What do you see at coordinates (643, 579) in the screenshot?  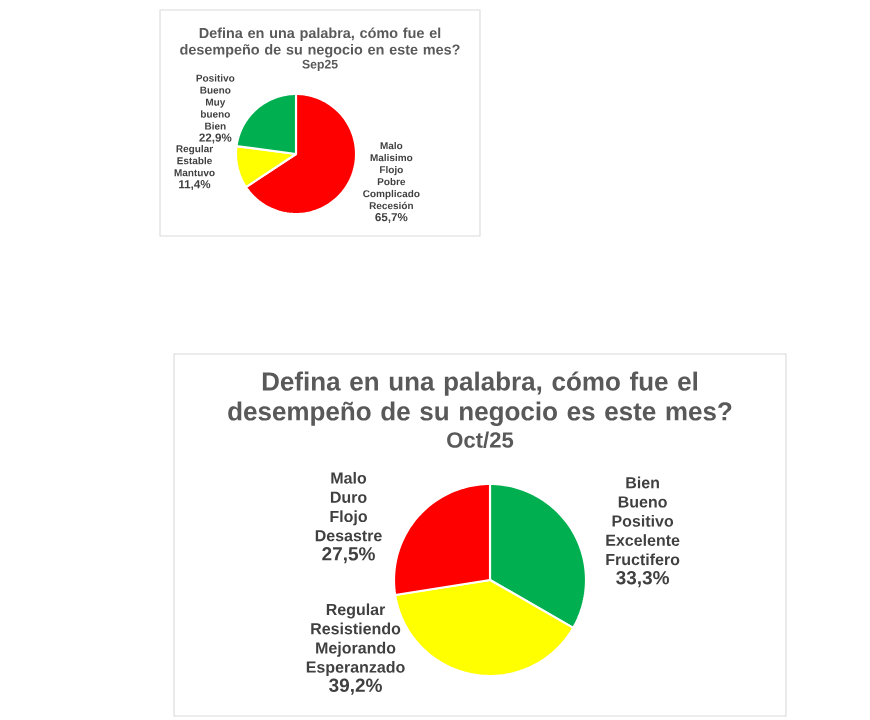 I see `data-label: 33,3%` at bounding box center [643, 579].